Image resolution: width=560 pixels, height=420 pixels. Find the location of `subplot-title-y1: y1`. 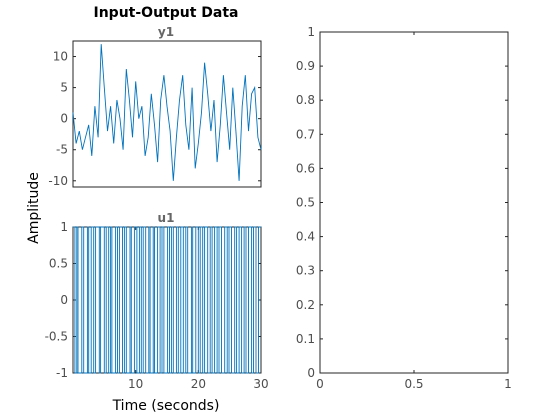

subplot-title-y1: y1 is located at coordinates (166, 32).